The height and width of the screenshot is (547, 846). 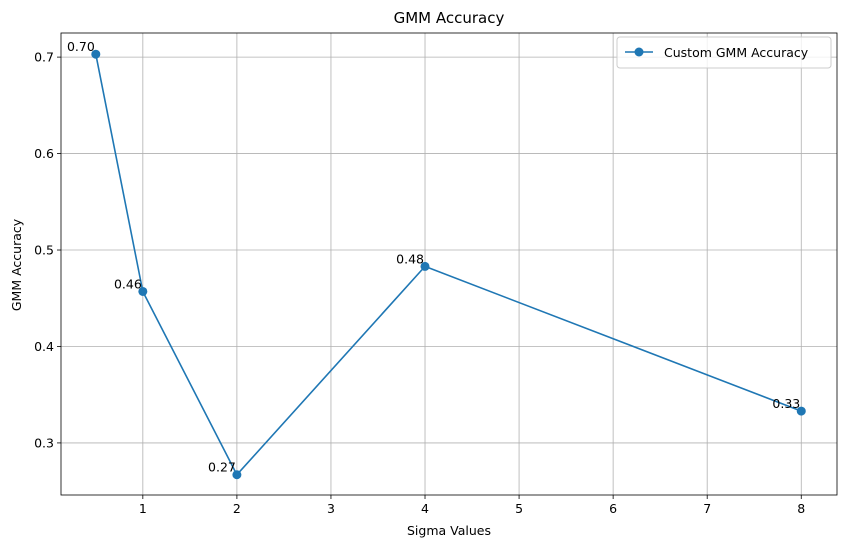 I want to click on x-tick-label: 3, so click(x=331, y=508).